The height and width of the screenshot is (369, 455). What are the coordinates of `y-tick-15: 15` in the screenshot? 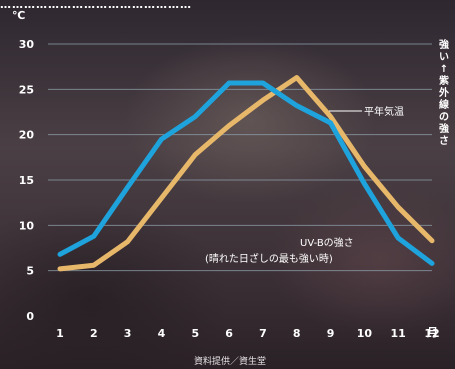 It's located at (26, 180).